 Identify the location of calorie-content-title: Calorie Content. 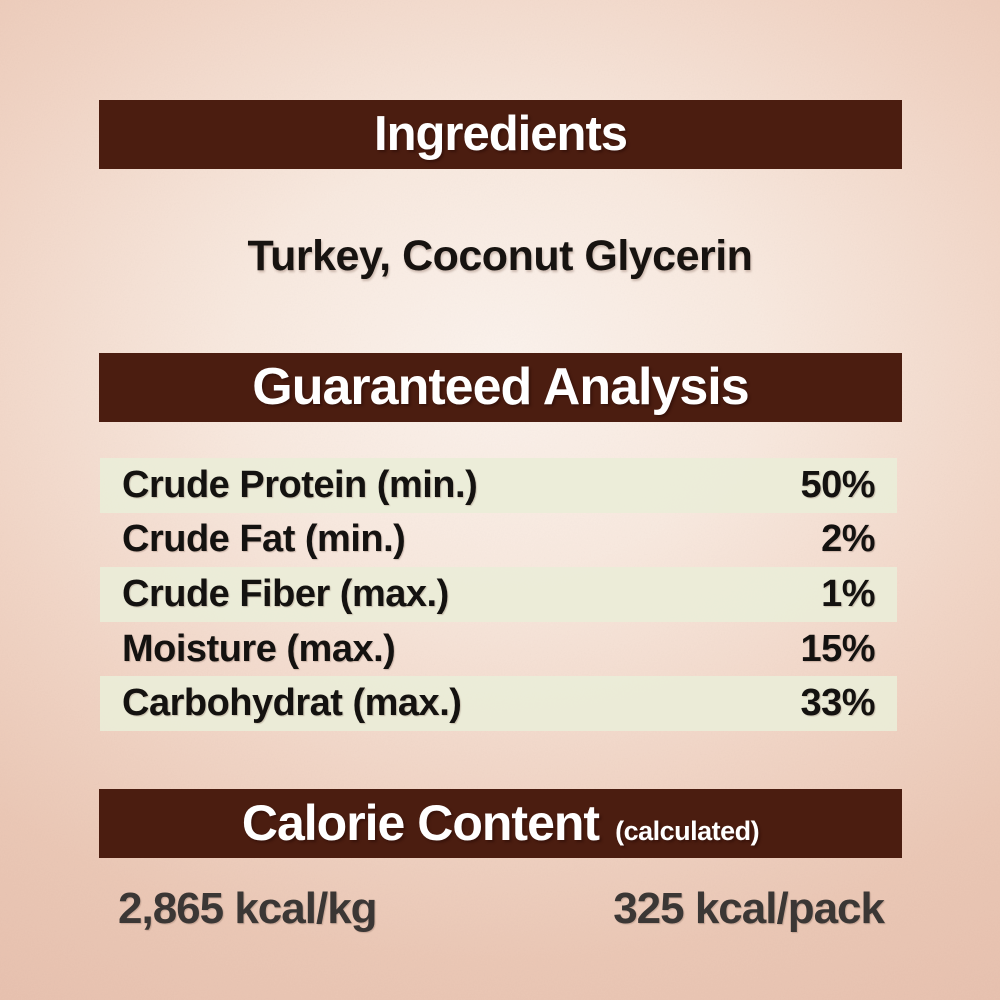
(420, 823).